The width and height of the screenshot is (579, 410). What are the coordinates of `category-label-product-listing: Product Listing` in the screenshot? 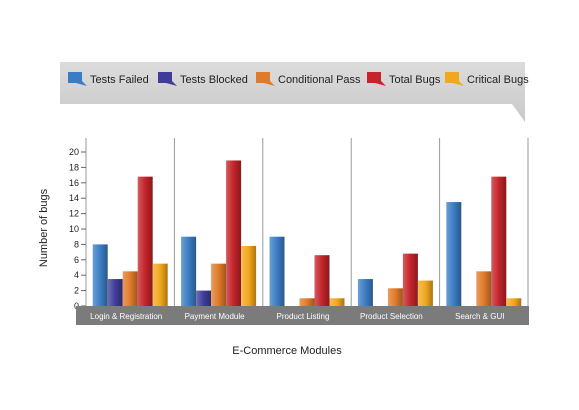 It's located at (303, 316).